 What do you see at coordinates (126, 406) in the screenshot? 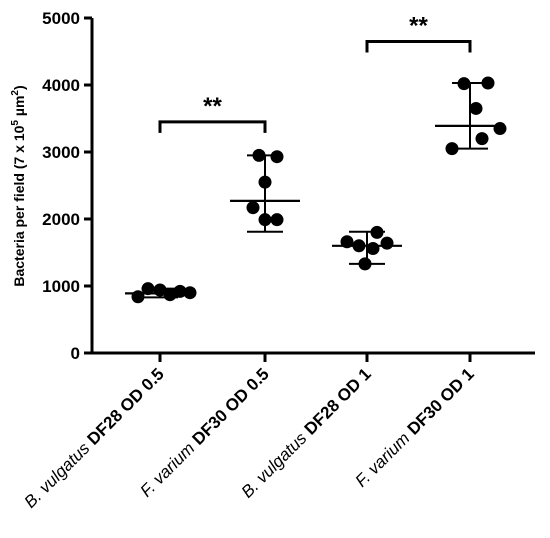
I see `x-tick-label-strain: DF28 OD 0.5` at bounding box center [126, 406].